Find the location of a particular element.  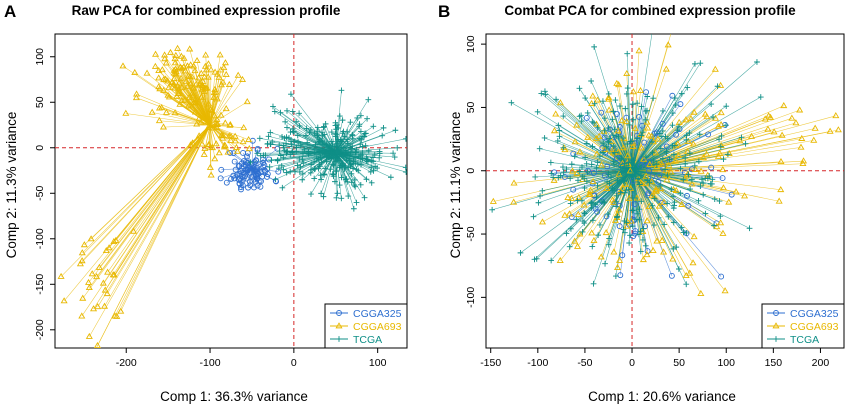

y-tick-label: 50 is located at coordinates (40, 102).